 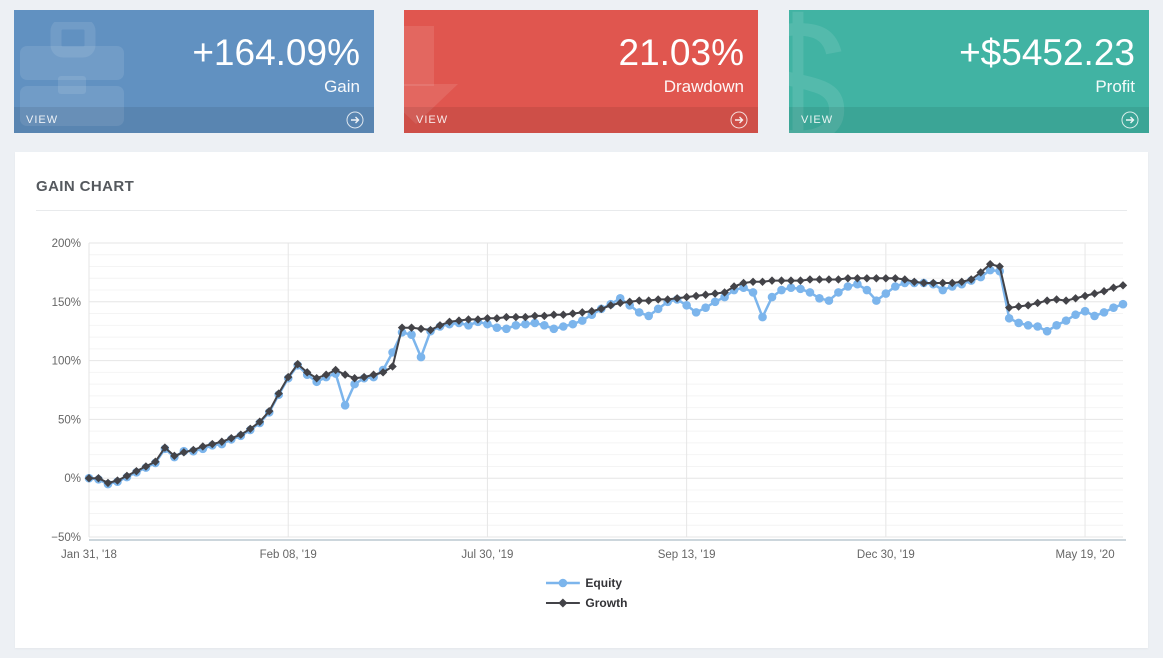 I want to click on drawdown-card: 21.03% Drawdown VIEW, so click(x=581, y=71).